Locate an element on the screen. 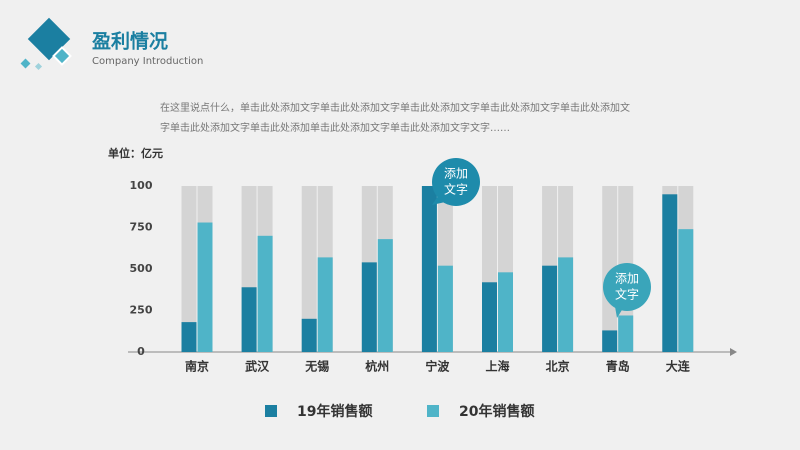  x-tick-label: 大连 is located at coordinates (678, 366).